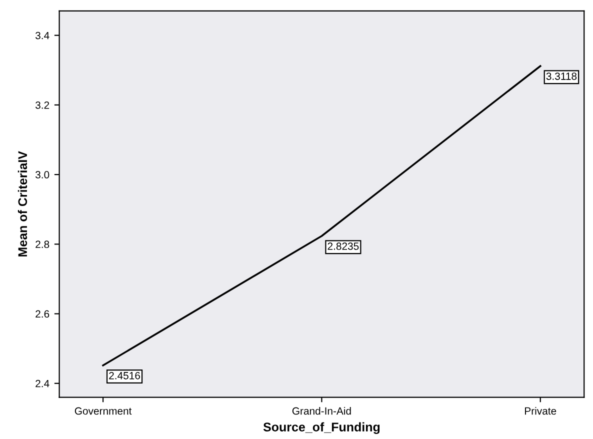 Image resolution: width=593 pixels, height=439 pixels. I want to click on y-tick-label: 3.0, so click(42, 174).